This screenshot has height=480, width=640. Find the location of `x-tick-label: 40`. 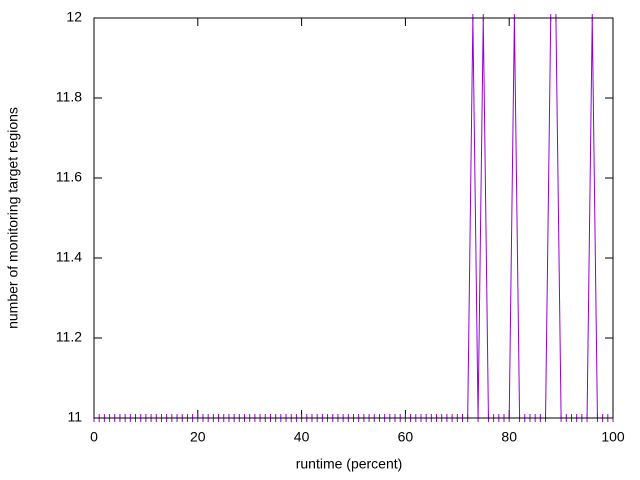

x-tick-label: 40 is located at coordinates (302, 437).